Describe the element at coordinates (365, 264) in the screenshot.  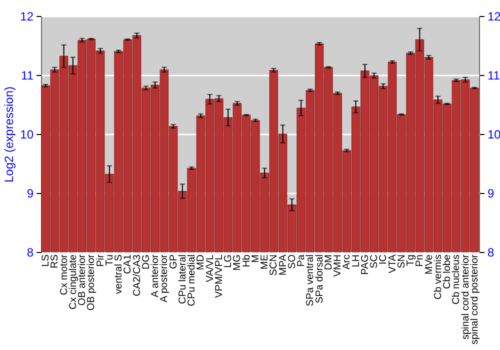
I see `x-tick-label: PAG` at that location.